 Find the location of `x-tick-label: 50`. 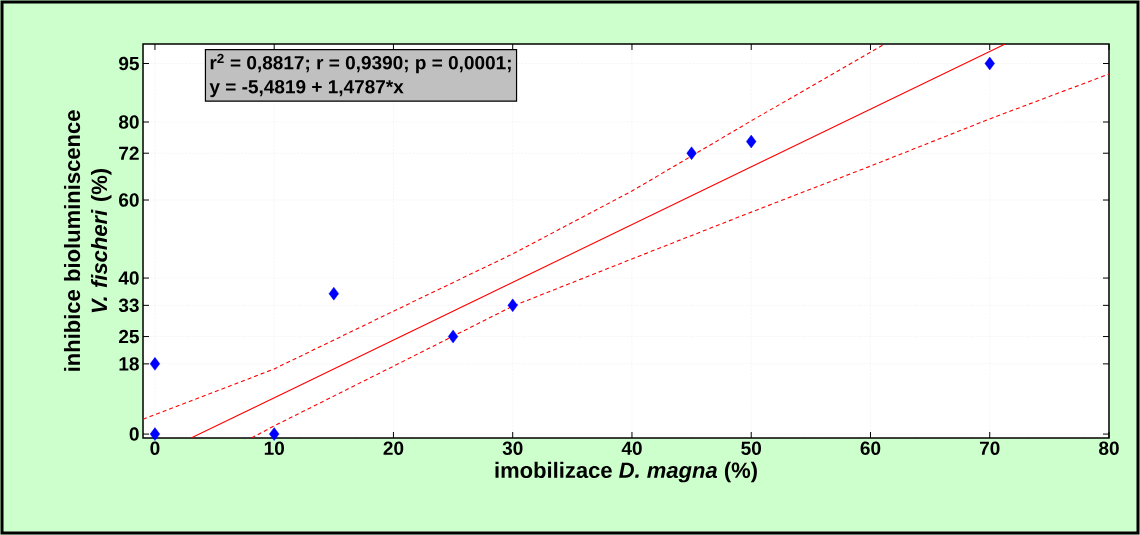

x-tick-label: 50 is located at coordinates (751, 448).